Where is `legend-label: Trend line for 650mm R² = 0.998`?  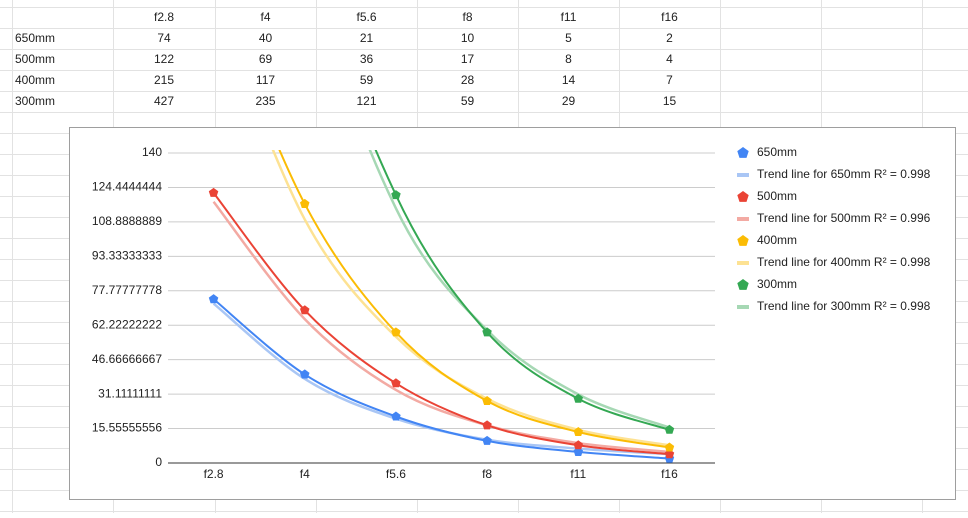
legend-label: Trend line for 650mm R² = 0.998 is located at coordinates (844, 174).